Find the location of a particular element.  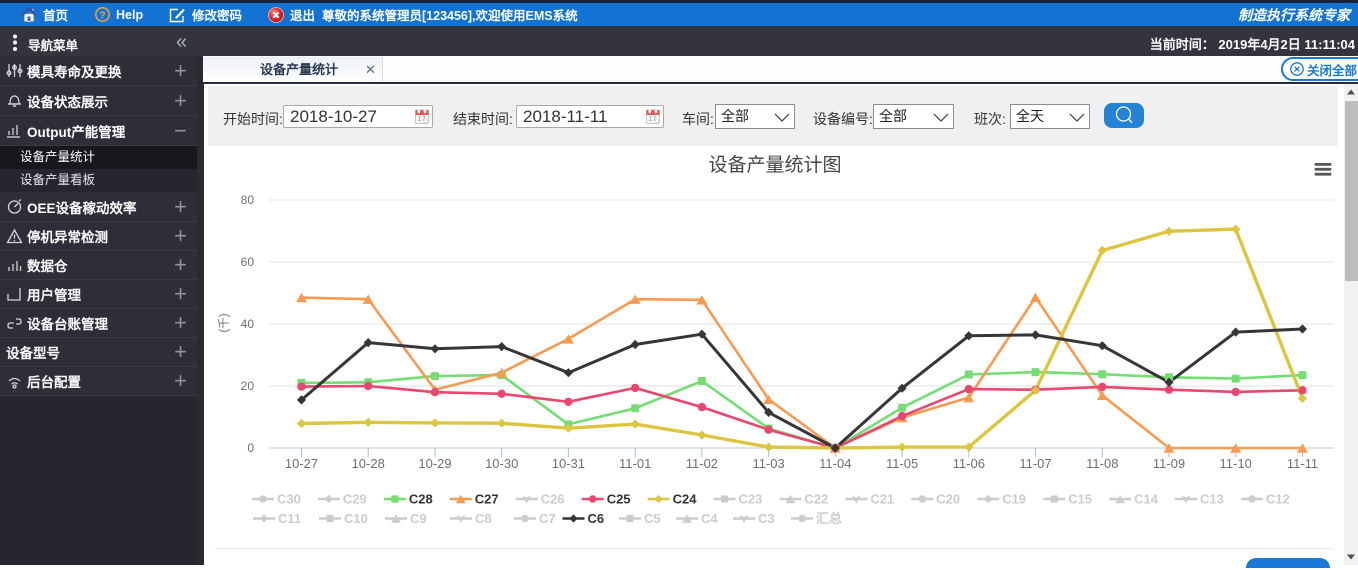

svg-text: C7 is located at coordinates (547, 518).